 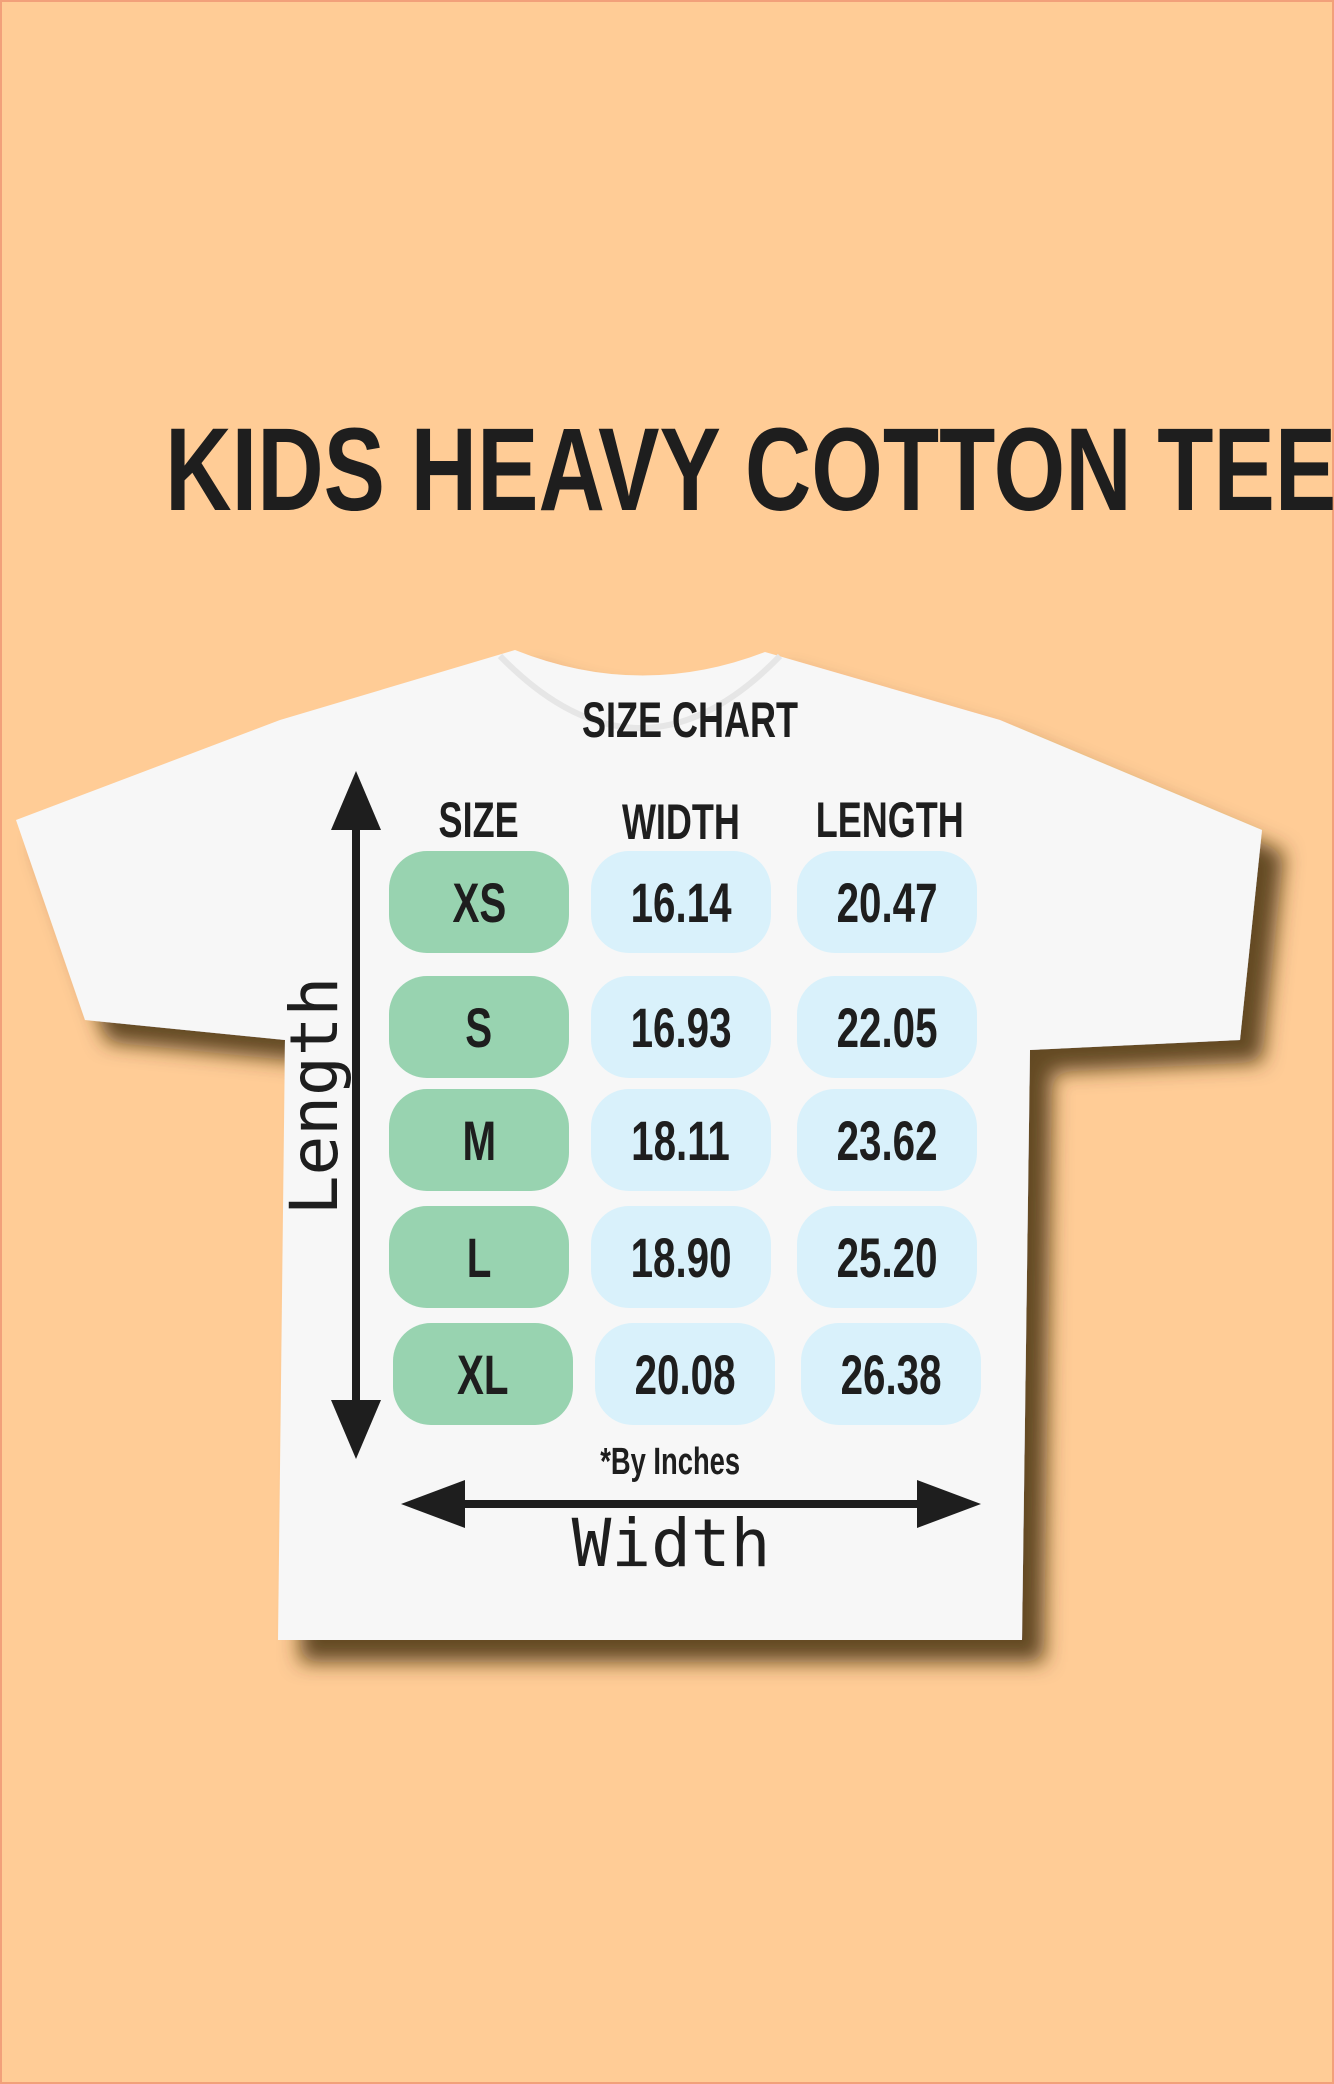 I want to click on length-cell: 20.47, so click(x=887, y=902).